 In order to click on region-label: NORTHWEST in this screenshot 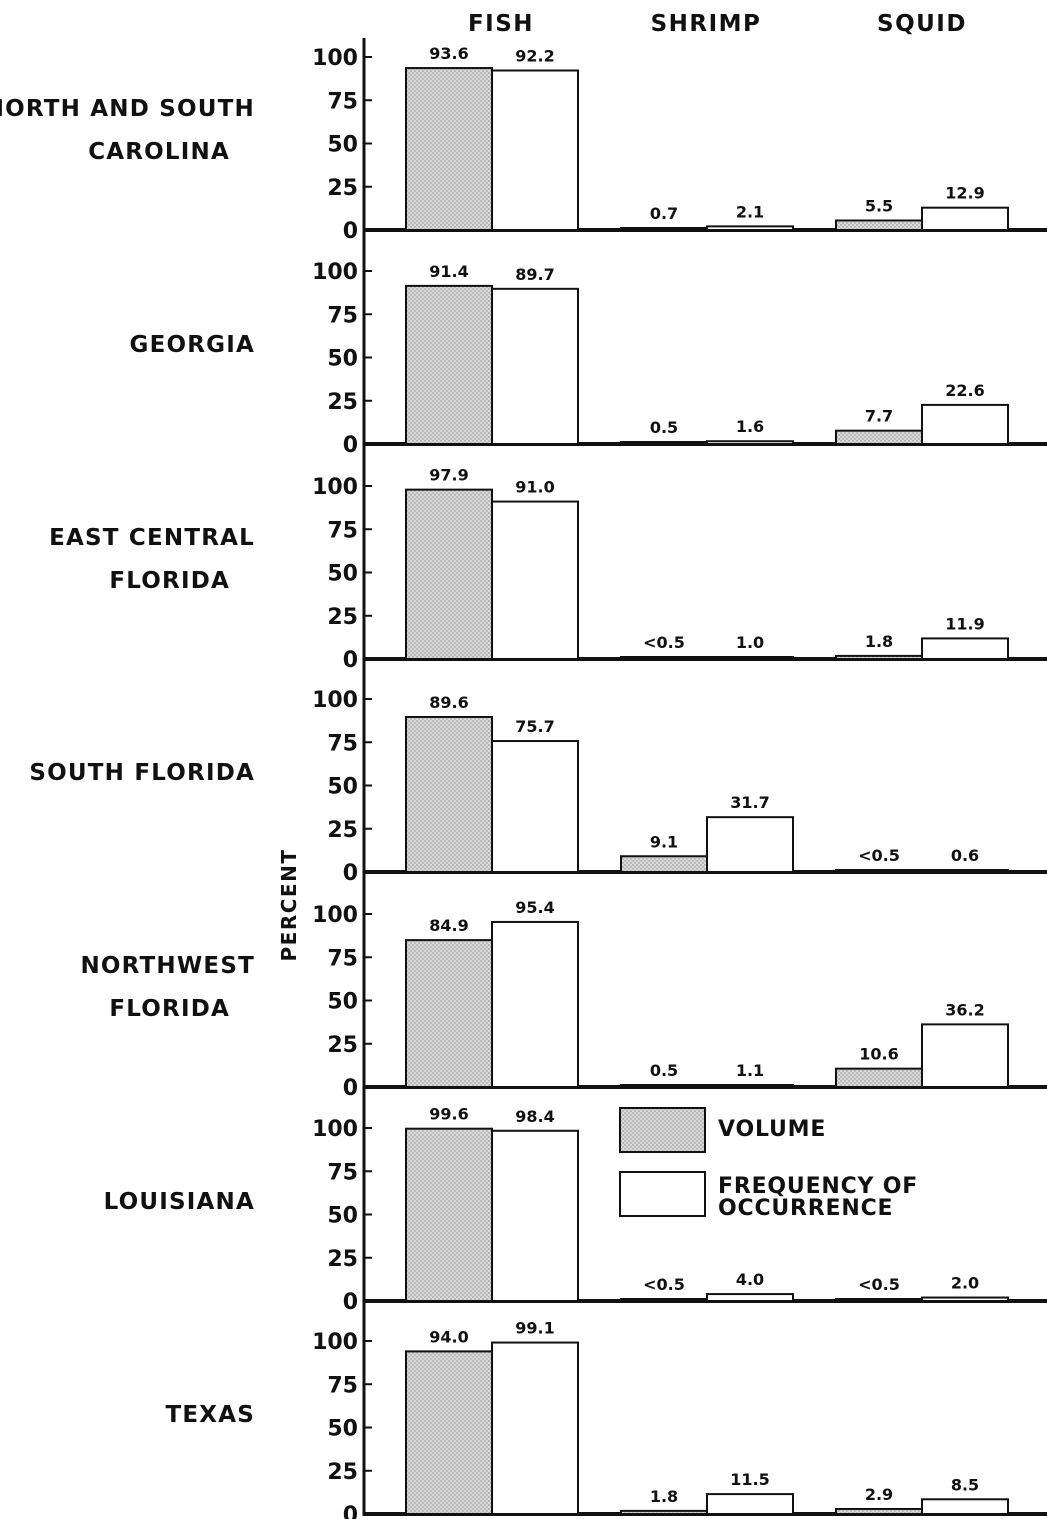, I will do `click(167, 966)`.